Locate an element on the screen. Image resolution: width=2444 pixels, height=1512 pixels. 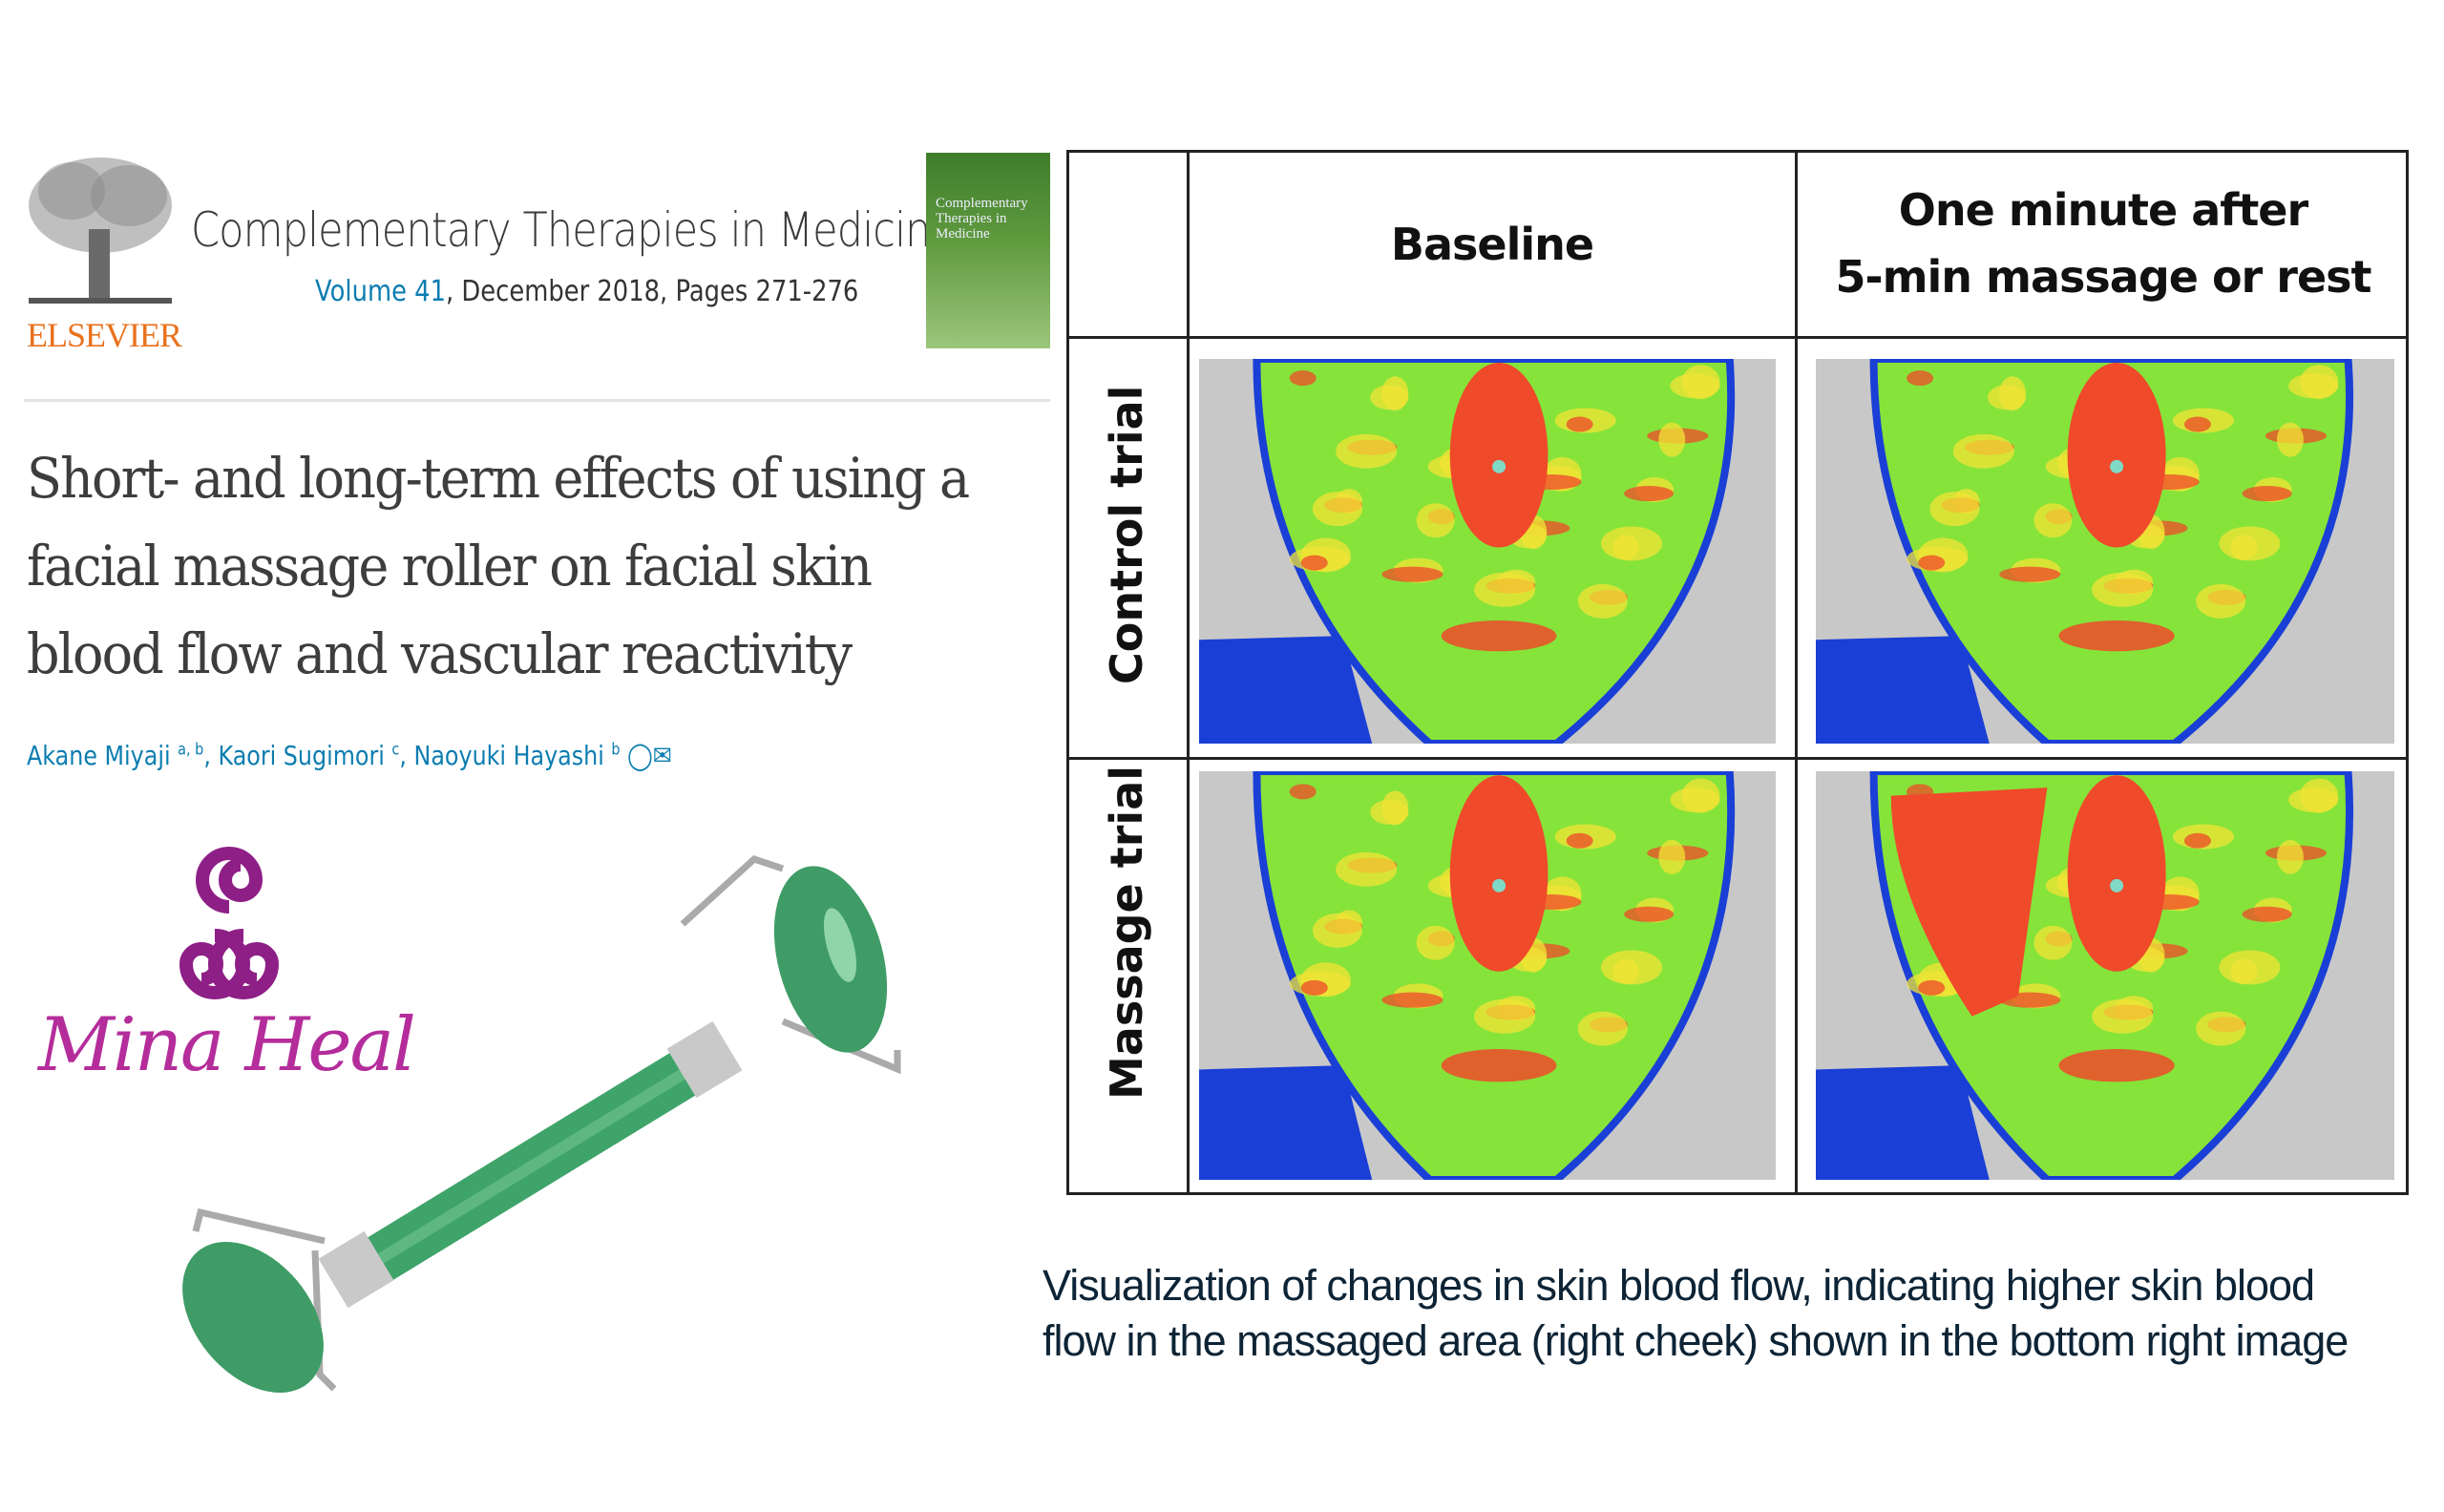
author-affiliation: a, b is located at coordinates (191, 750).